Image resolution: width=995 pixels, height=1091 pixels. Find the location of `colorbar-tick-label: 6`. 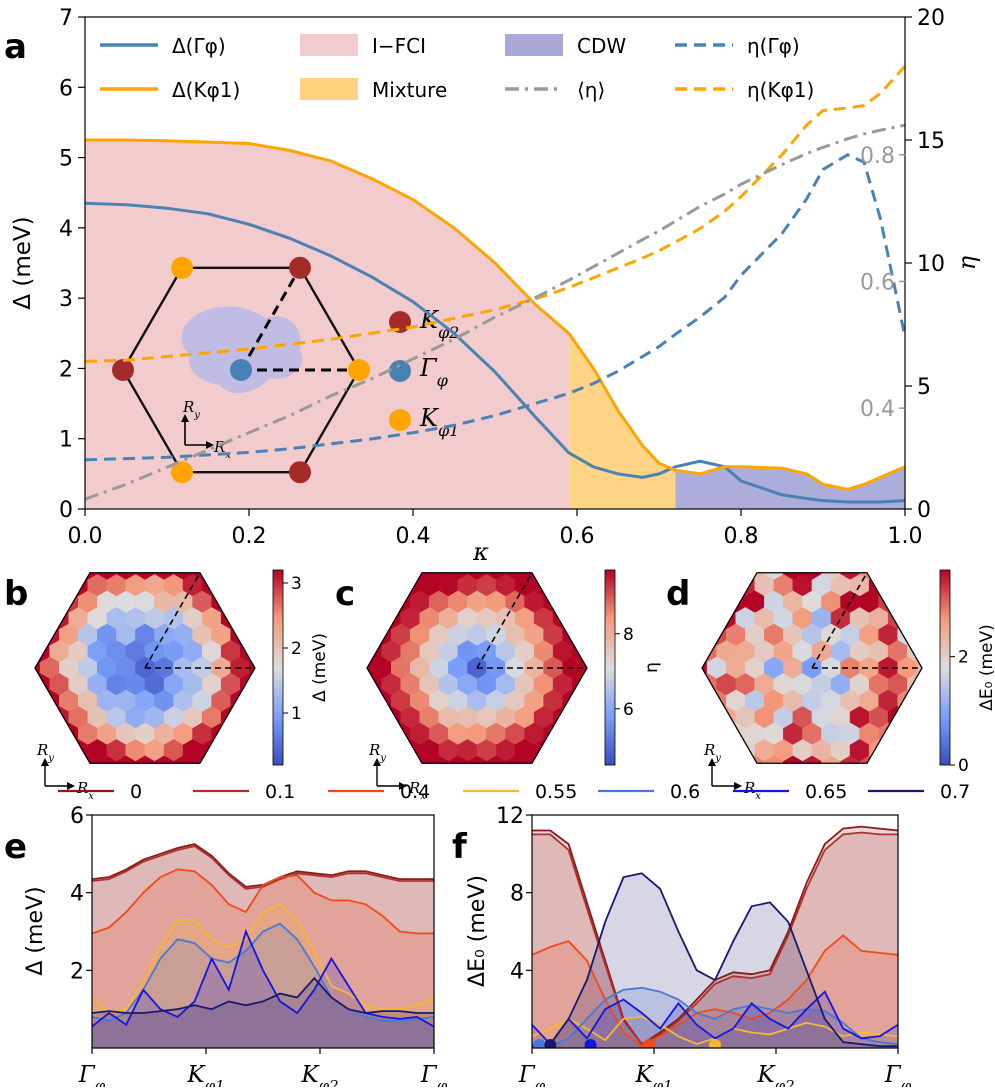

colorbar-tick-label: 6 is located at coordinates (628, 710).